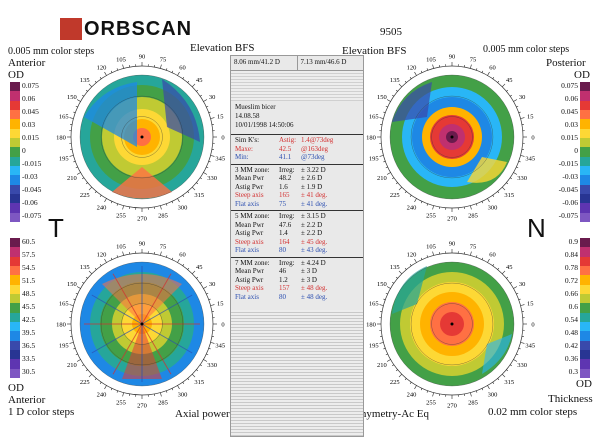  What do you see at coordinates (323, 62) in the screenshot?
I see `posterior-bfs: 7.13 mm/46.6 D` at bounding box center [323, 62].